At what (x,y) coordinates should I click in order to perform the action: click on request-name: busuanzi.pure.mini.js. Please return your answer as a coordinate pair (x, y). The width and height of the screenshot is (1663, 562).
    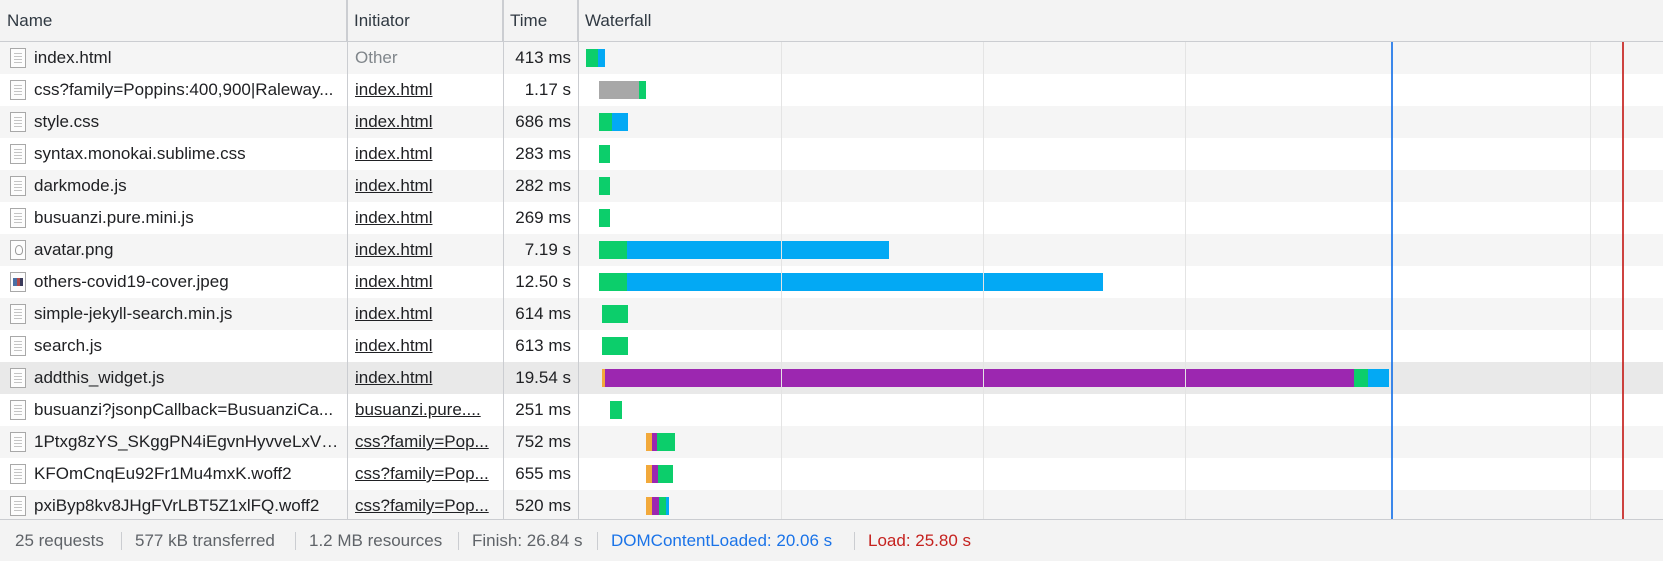
    Looking at the image, I should click on (114, 217).